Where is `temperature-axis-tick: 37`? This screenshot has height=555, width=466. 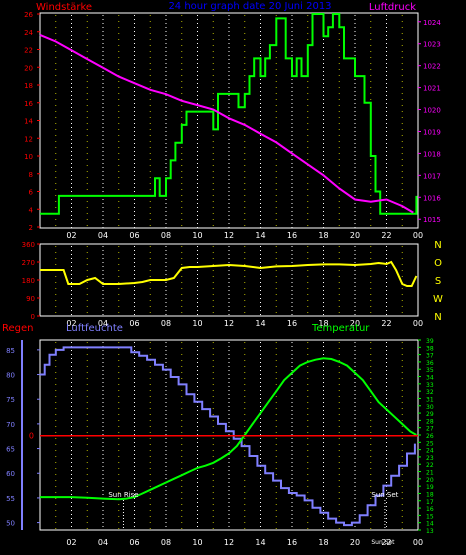
temperature-axis-tick: 37 is located at coordinates (430, 356).